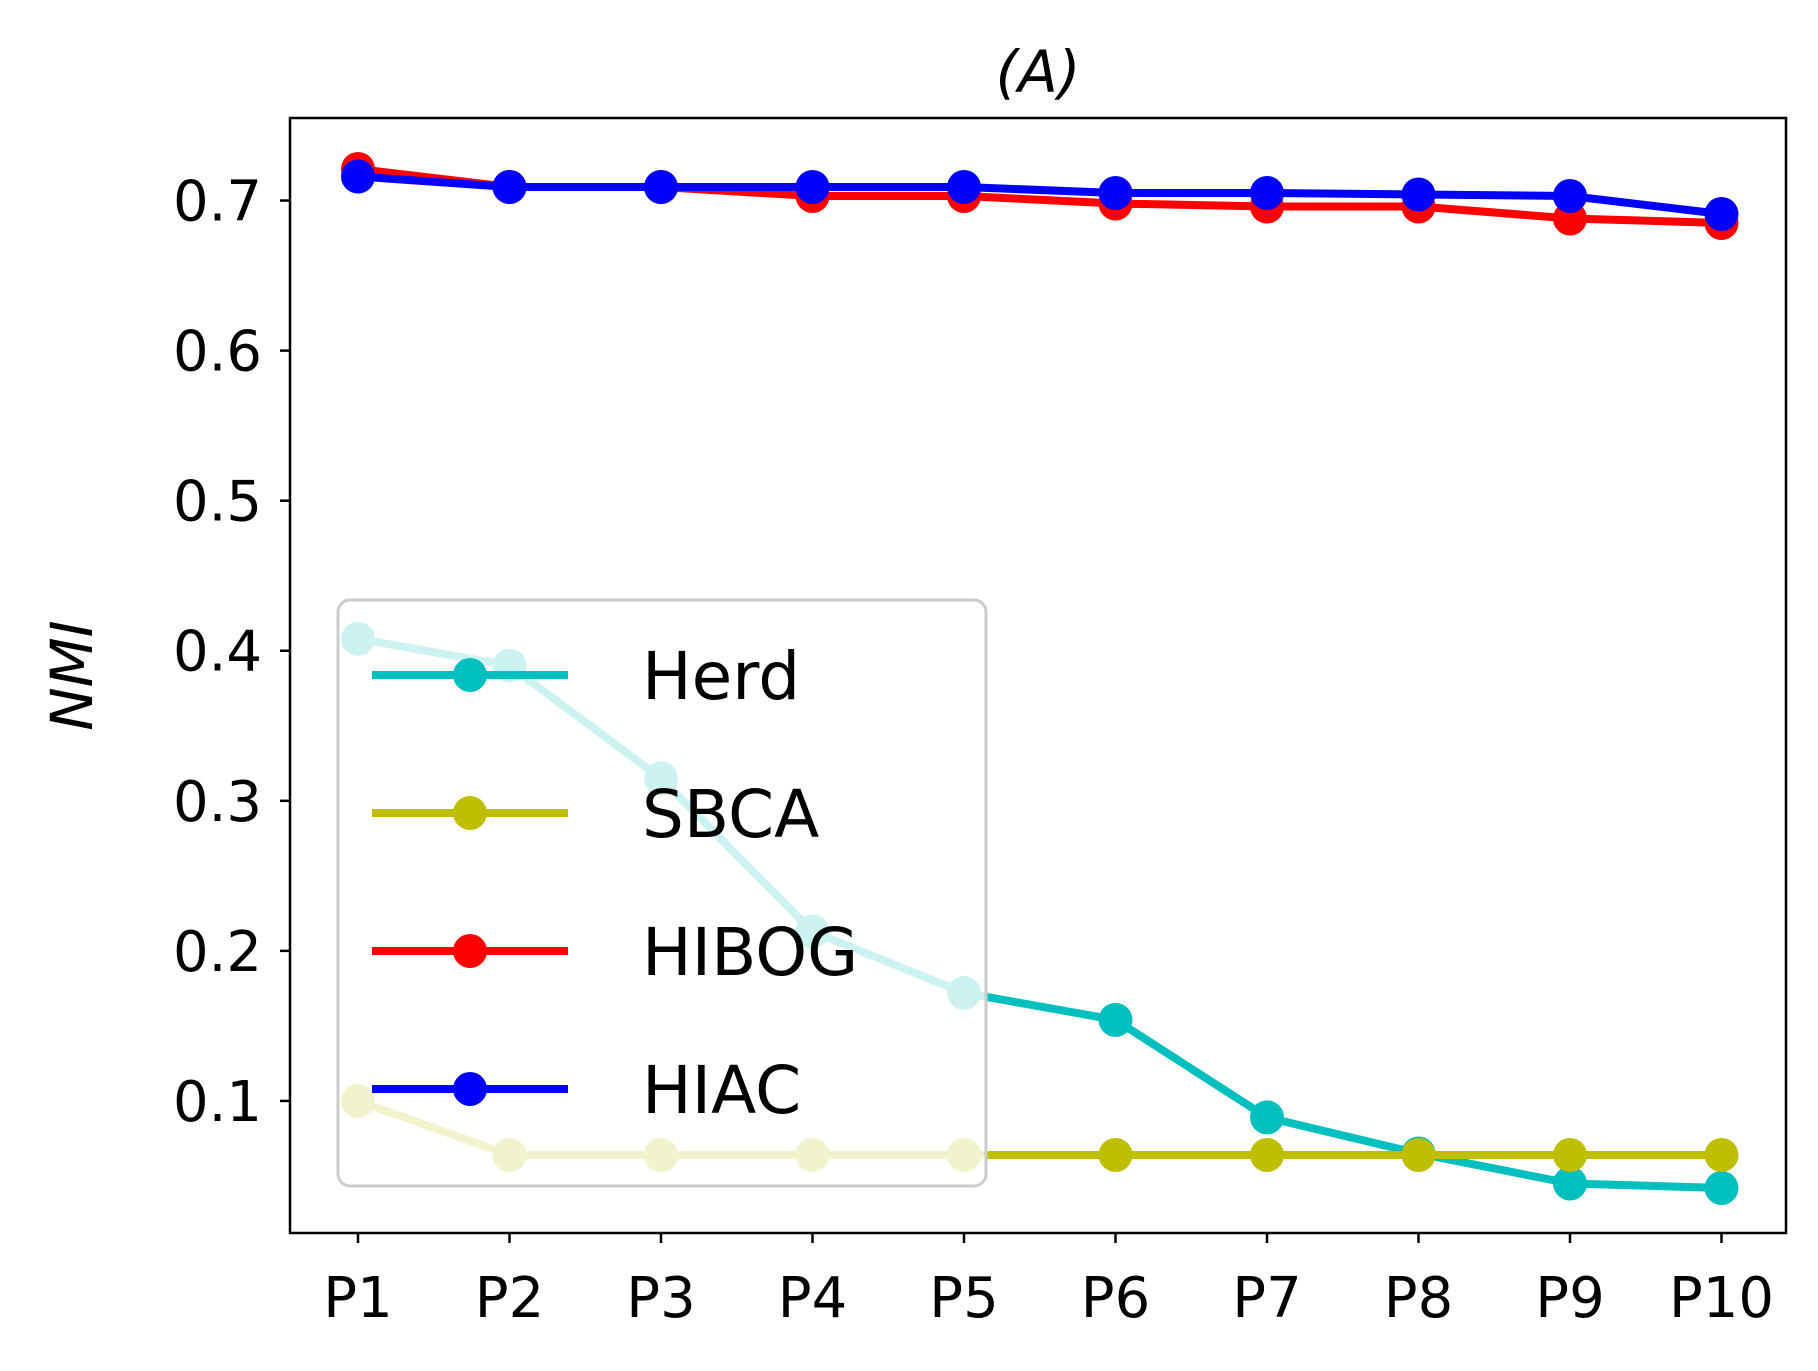 The image size is (1818, 1371). Describe the element at coordinates (1569, 1298) in the screenshot. I see `x-tick-label-p9: P9` at that location.